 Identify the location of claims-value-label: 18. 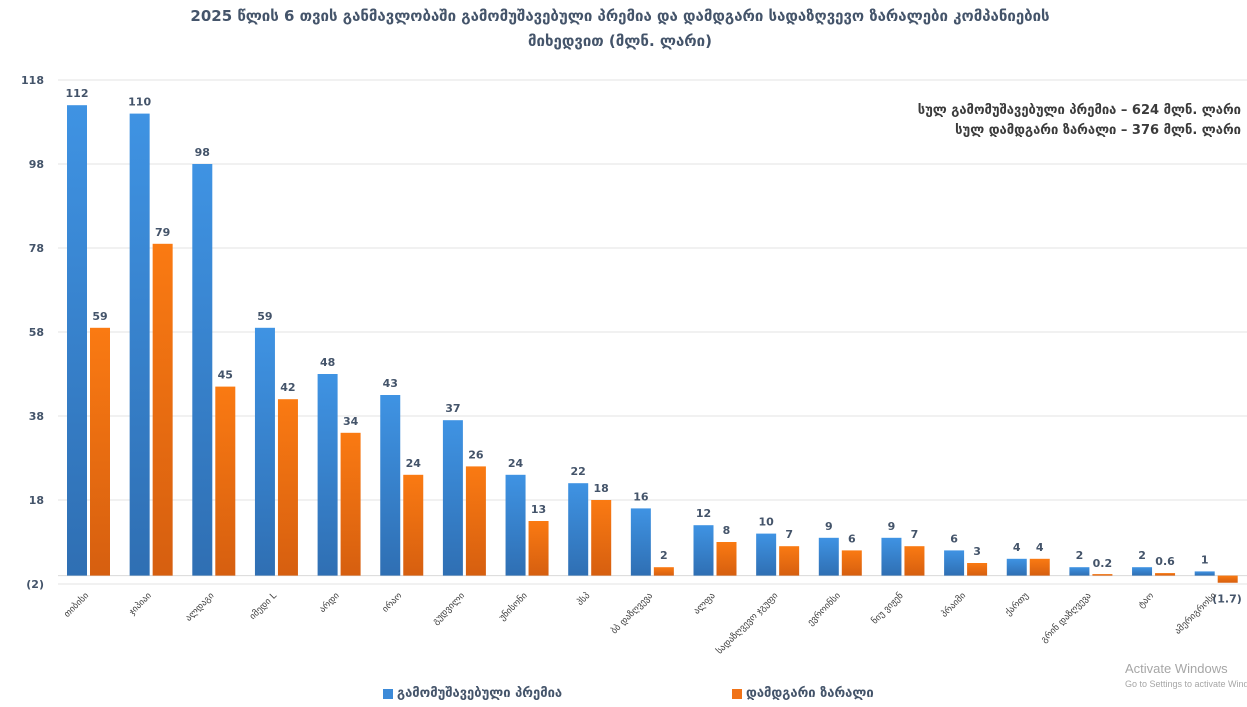
(601, 488).